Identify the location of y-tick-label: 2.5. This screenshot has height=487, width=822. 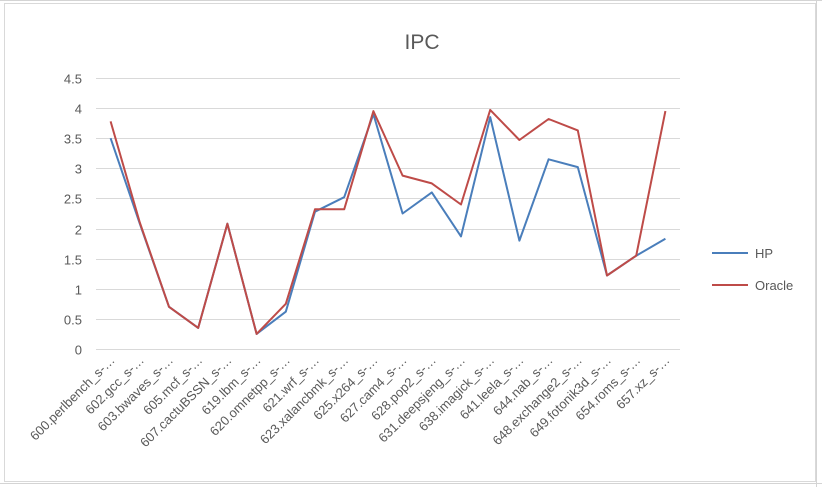
(73, 199).